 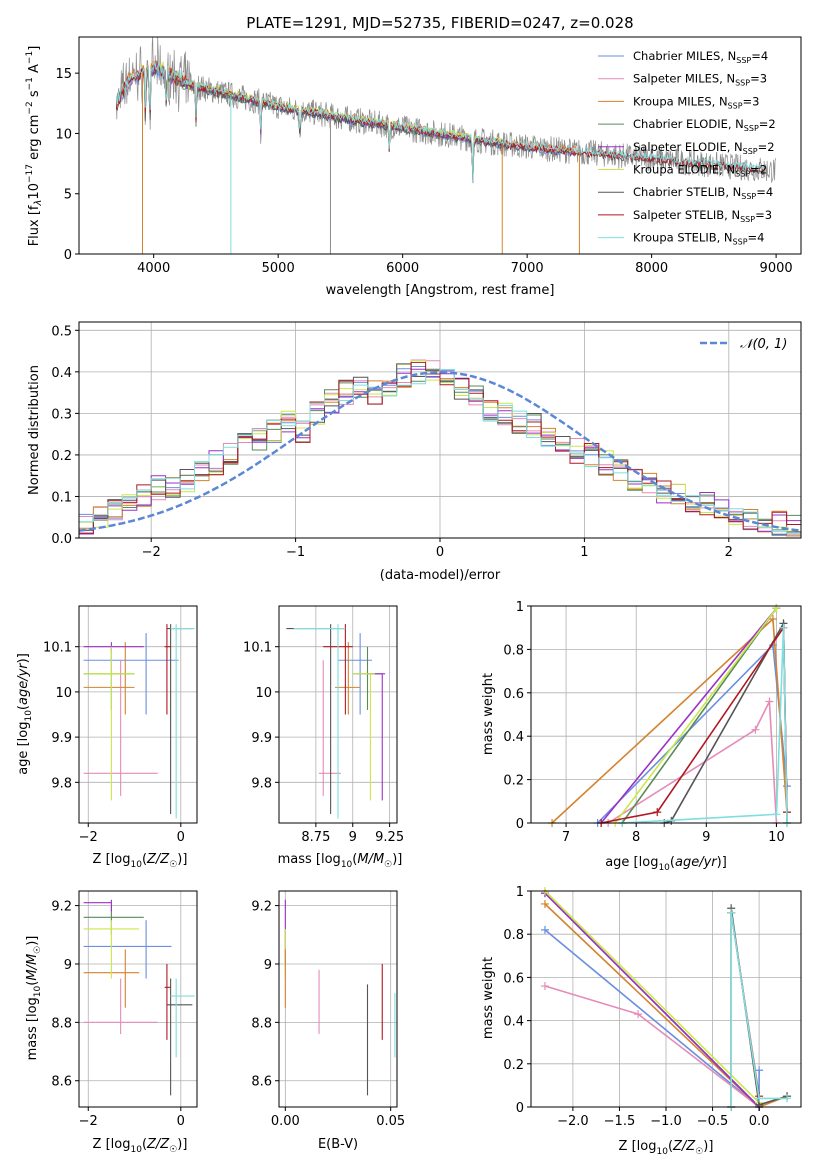 What do you see at coordinates (68, 965) in the screenshot?
I see `y-tick-label: 9` at bounding box center [68, 965].